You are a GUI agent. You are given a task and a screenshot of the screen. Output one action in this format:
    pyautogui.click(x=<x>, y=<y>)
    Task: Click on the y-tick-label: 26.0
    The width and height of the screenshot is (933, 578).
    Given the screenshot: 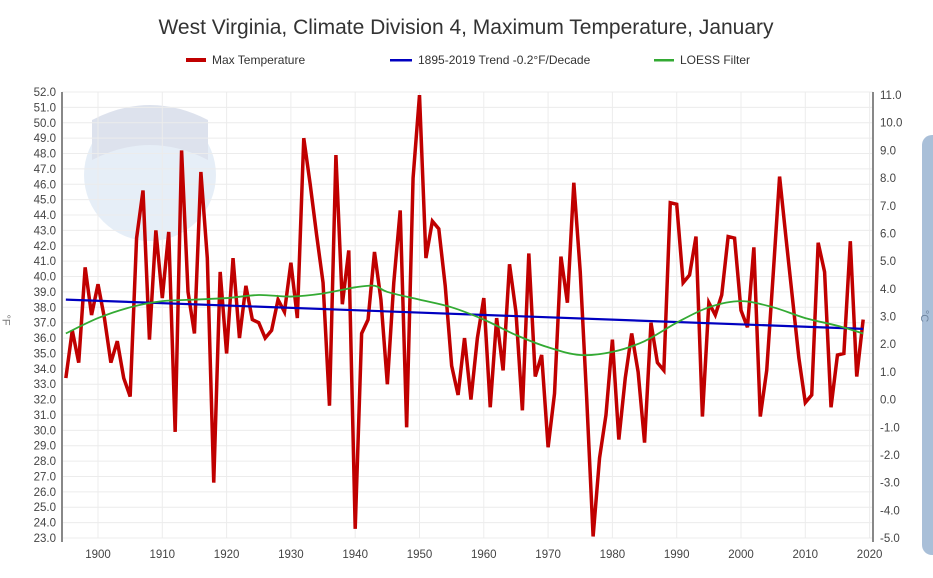 What is the action you would take?
    pyautogui.click(x=45, y=493)
    